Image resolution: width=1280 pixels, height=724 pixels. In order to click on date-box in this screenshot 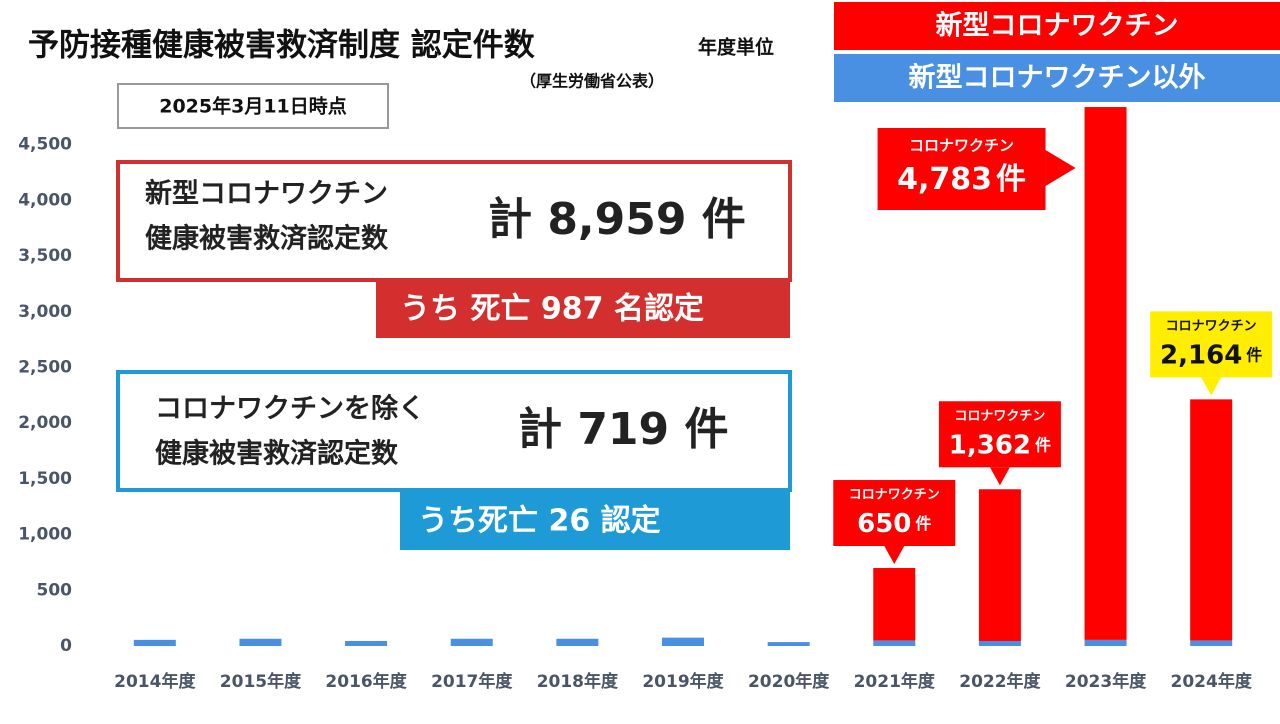, I will do `click(253, 106)`.